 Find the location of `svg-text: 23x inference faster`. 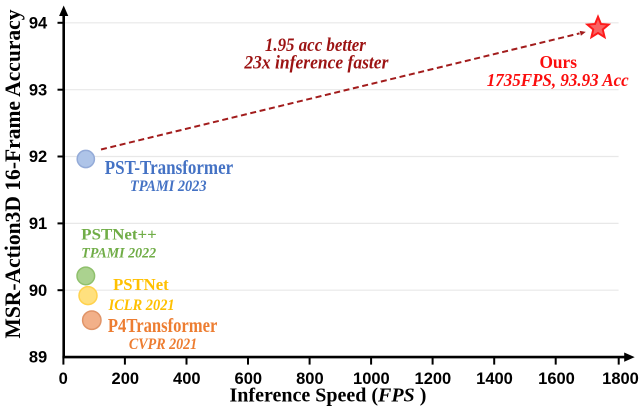

svg-text: 23x inference faster is located at coordinates (316, 64).